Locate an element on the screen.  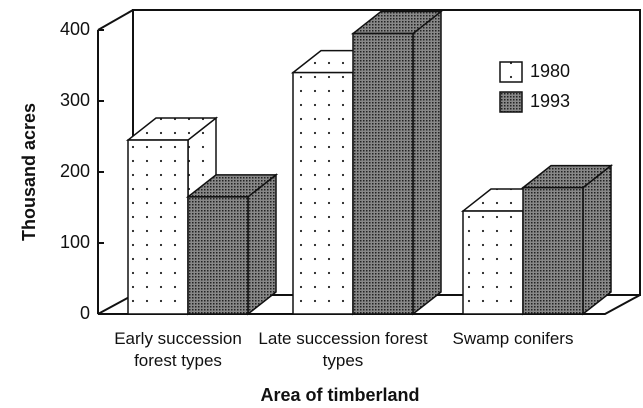
x-axis-label: Area of timberland is located at coordinates (339, 395).